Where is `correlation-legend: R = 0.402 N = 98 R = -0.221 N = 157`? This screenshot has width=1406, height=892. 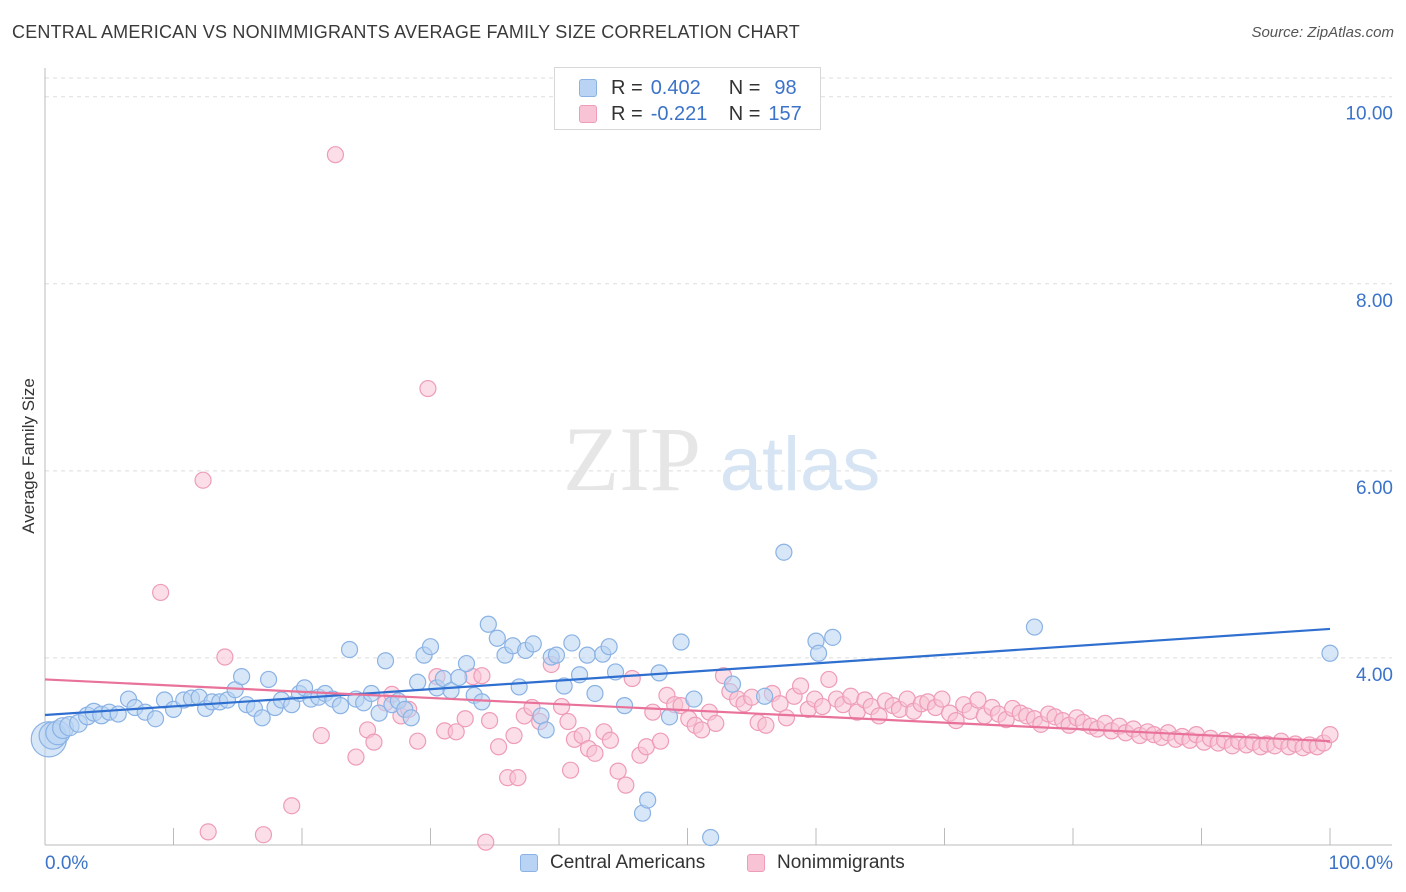 correlation-legend: R = 0.402 N = 98 R = -0.221 N = 157 is located at coordinates (687, 98).